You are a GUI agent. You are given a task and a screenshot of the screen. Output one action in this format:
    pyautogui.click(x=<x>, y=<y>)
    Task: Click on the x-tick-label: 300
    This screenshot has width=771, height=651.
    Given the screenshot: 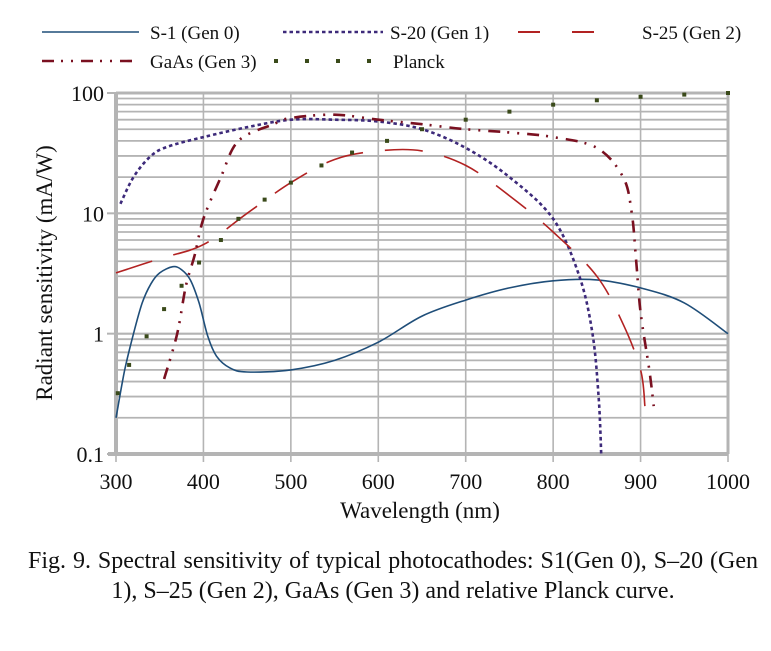 What is the action you would take?
    pyautogui.click(x=116, y=481)
    